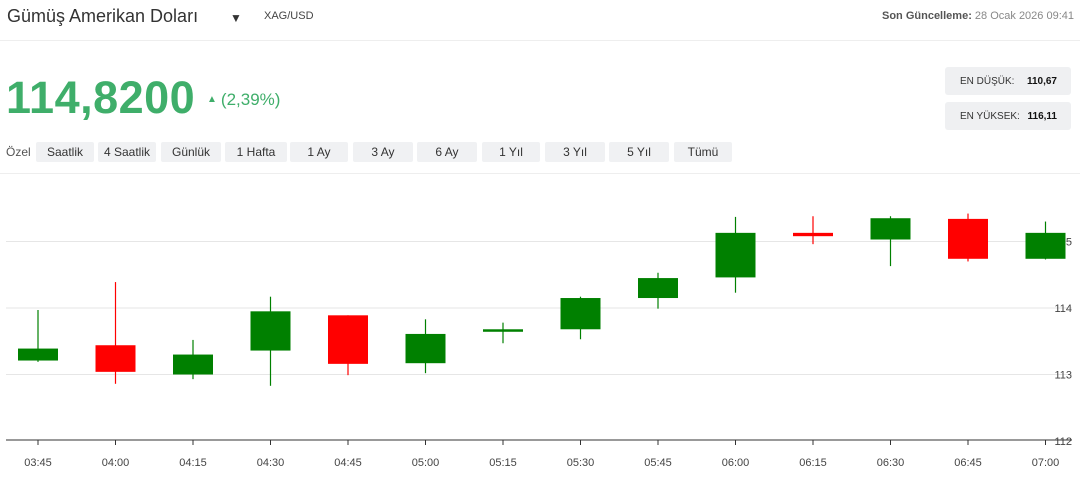 This screenshot has width=1080, height=482. What do you see at coordinates (987, 81) in the screenshot?
I see `daily-low-label: EN DÜŞÜK:` at bounding box center [987, 81].